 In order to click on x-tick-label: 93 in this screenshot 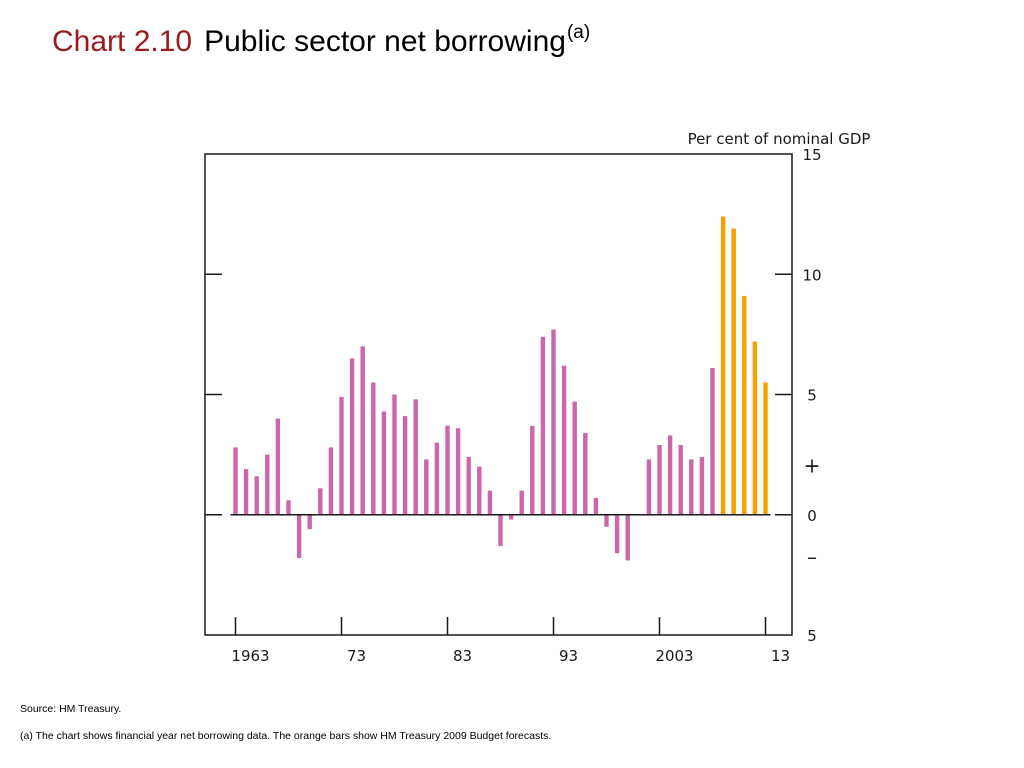, I will do `click(568, 656)`.